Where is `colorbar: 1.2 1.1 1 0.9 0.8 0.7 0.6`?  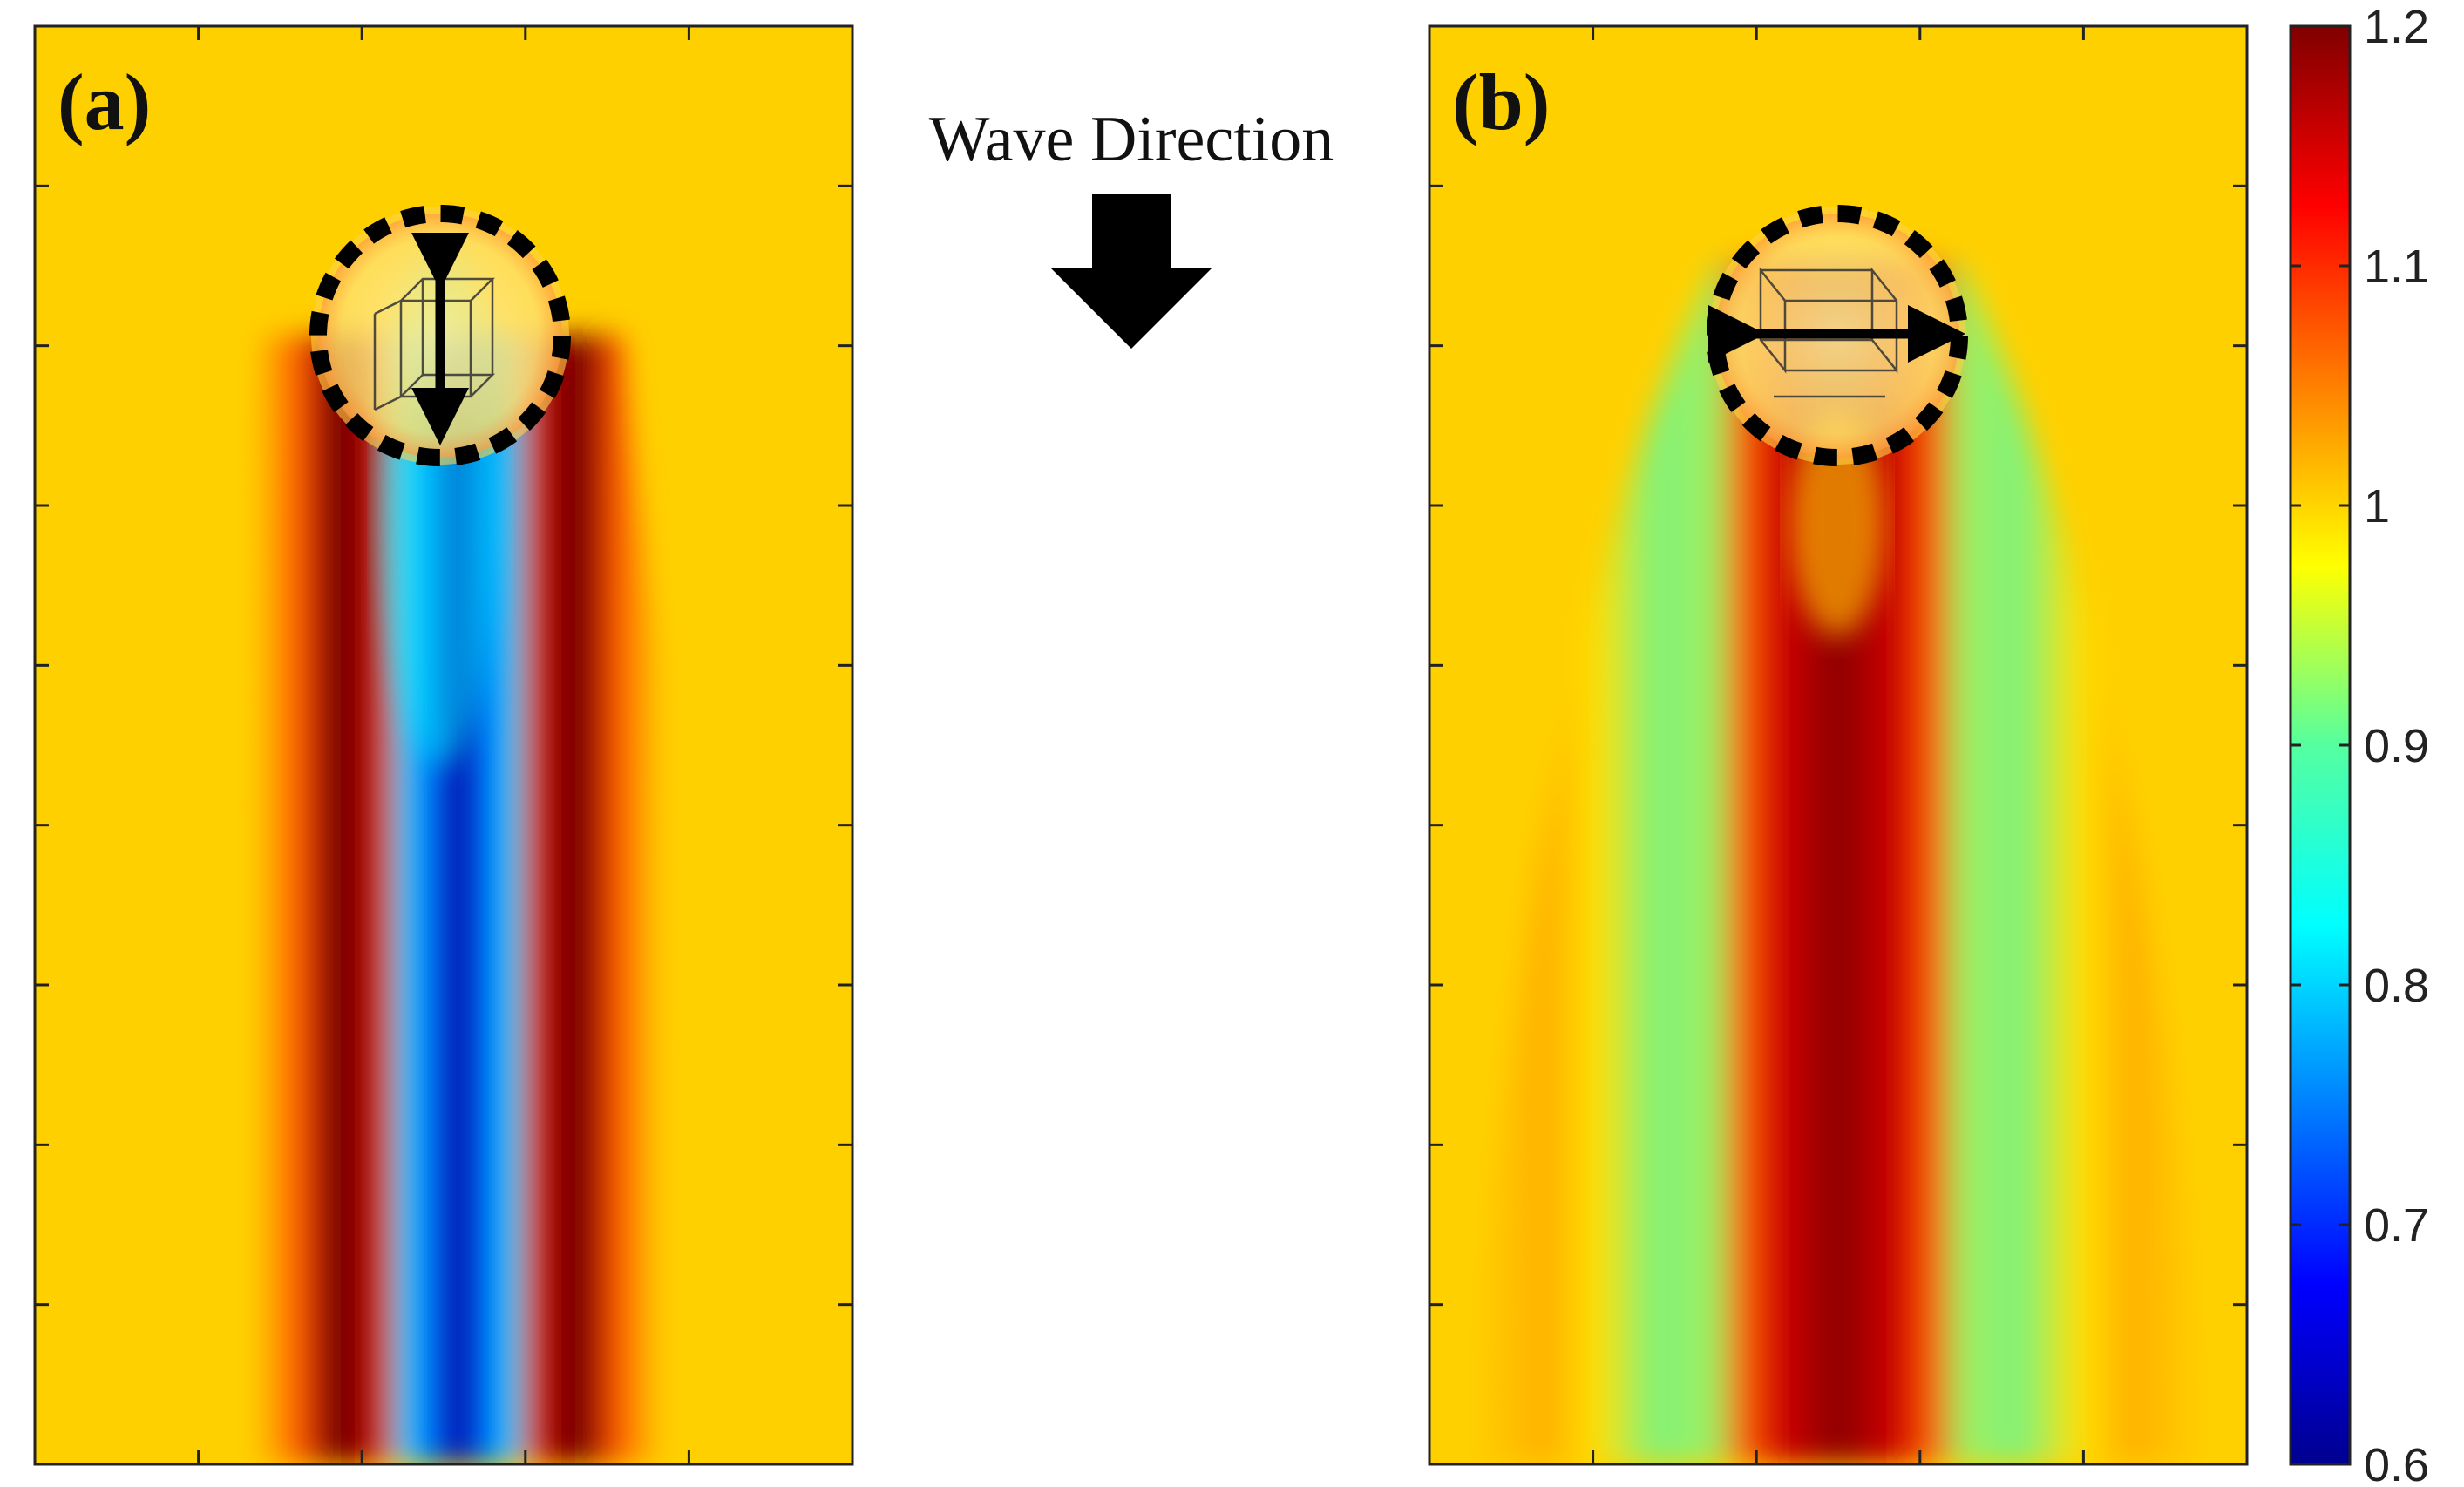
colorbar: 1.2 1.1 1 0.9 0.8 0.7 0.6 is located at coordinates (2359, 744).